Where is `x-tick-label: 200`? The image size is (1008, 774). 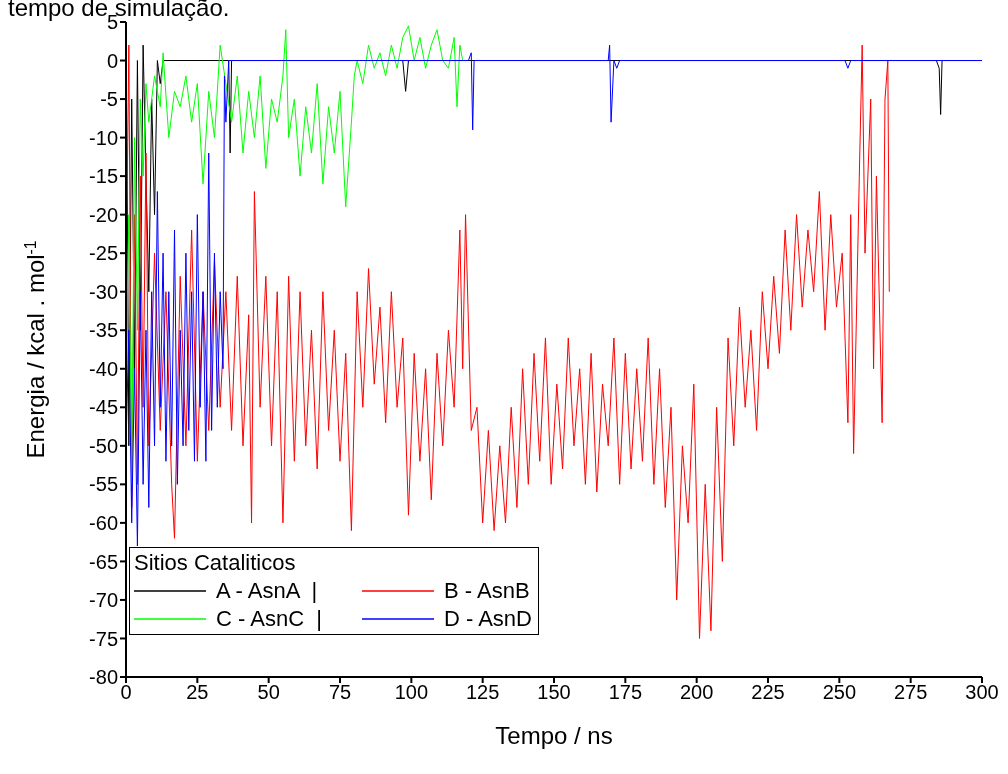 x-tick-label: 200 is located at coordinates (696, 692).